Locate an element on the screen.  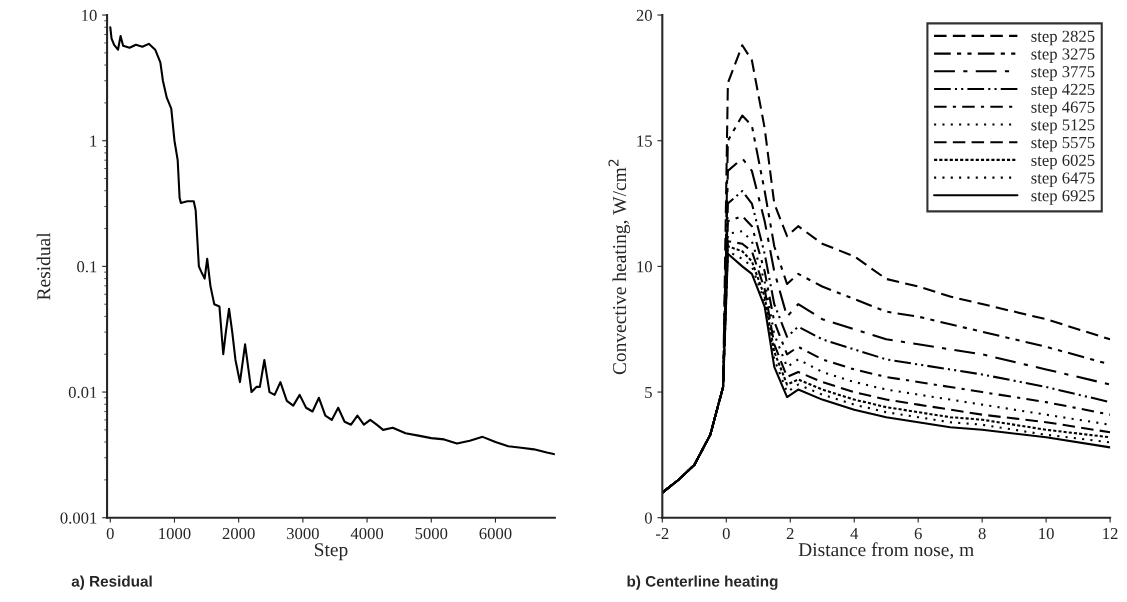
y-axis-title: Convective heating, W/cm$^{2}$ is located at coordinates (619, 267).